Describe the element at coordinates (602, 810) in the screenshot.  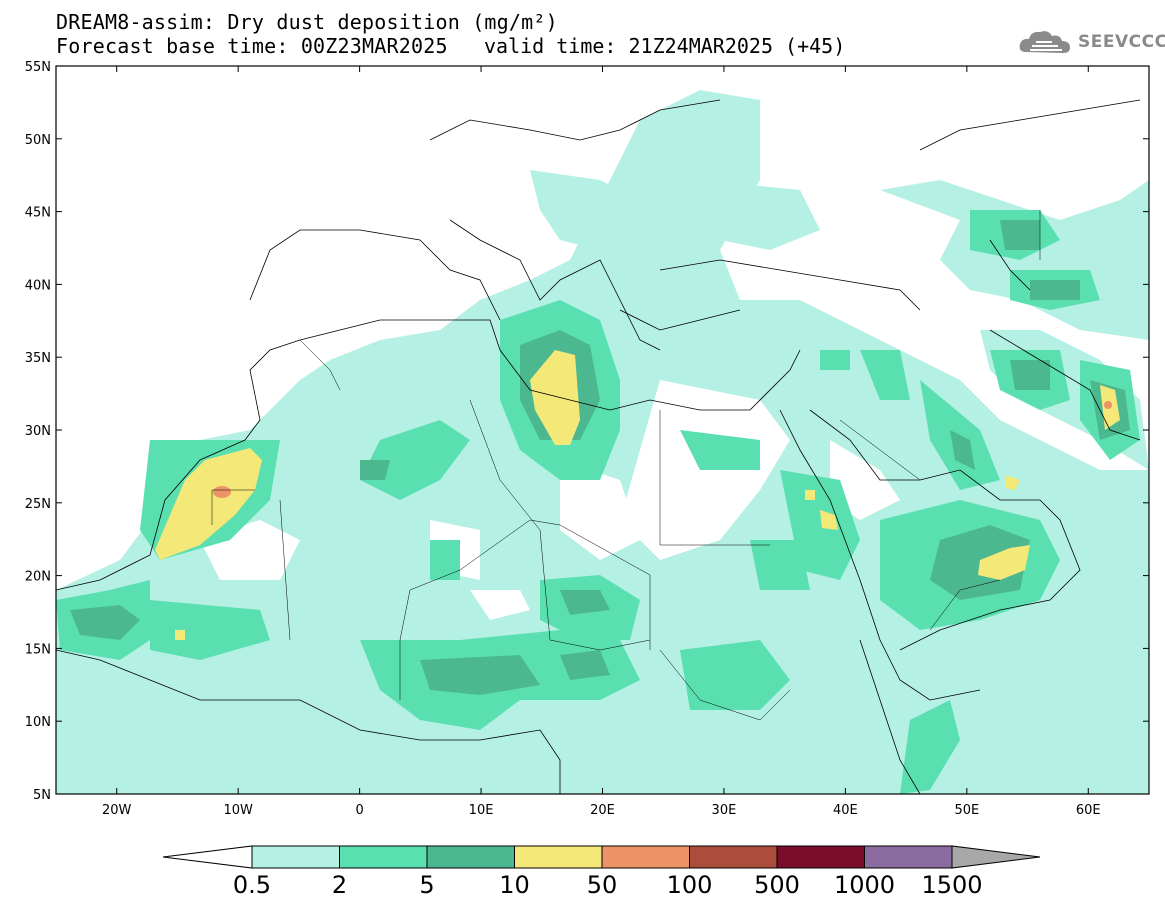
I see `lon-label: 20E` at that location.